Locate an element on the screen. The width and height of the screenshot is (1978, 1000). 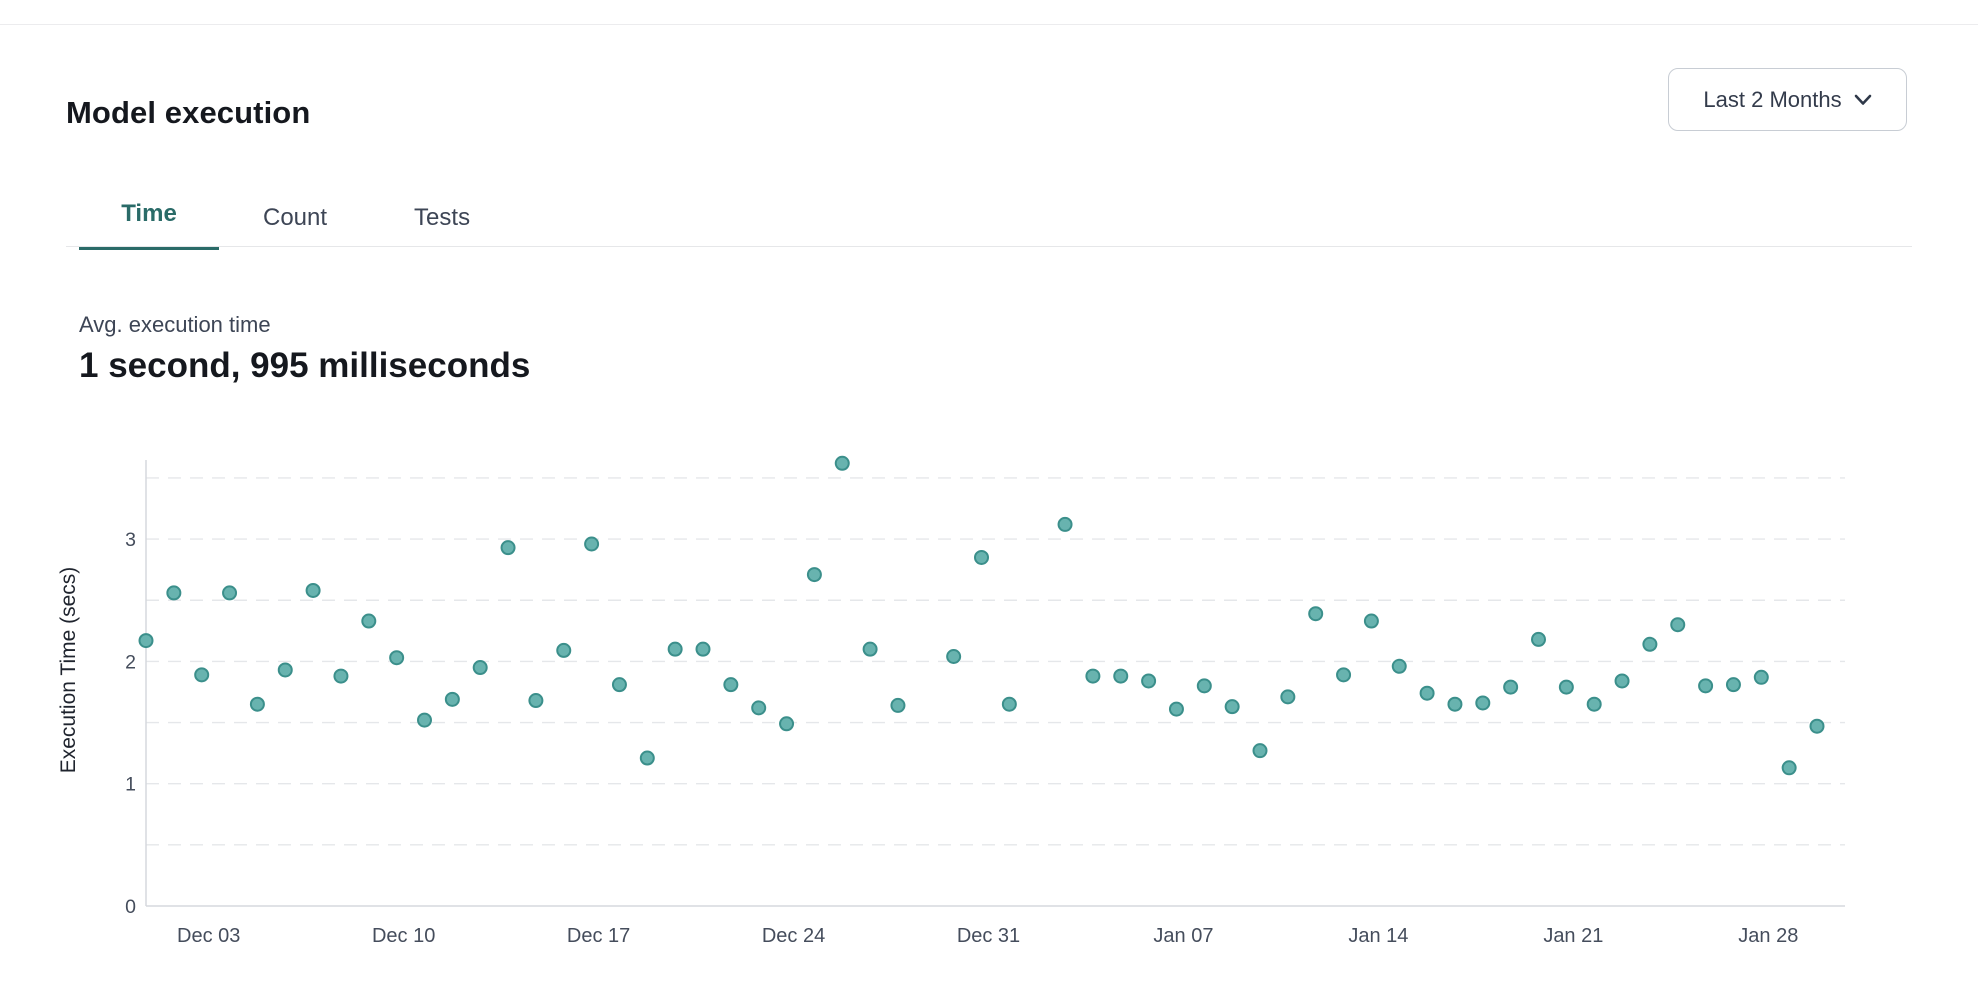
x-tick-label: Dec 03 is located at coordinates (208, 936).